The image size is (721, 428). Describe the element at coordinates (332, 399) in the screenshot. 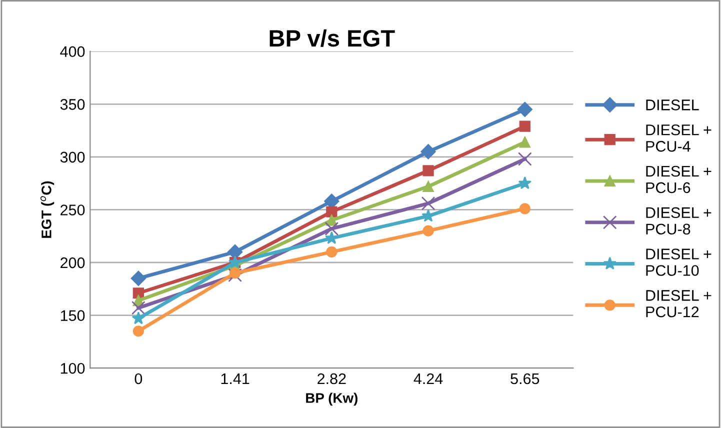

I see `x-axis-title: BP (Kw)` at that location.